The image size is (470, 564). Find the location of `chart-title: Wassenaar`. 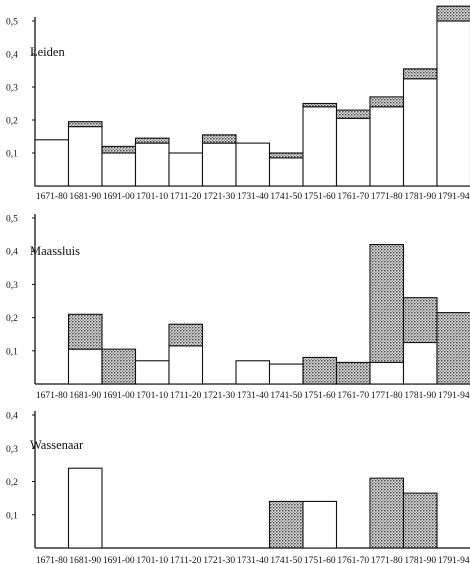

chart-title: Wassenaar is located at coordinates (57, 445).